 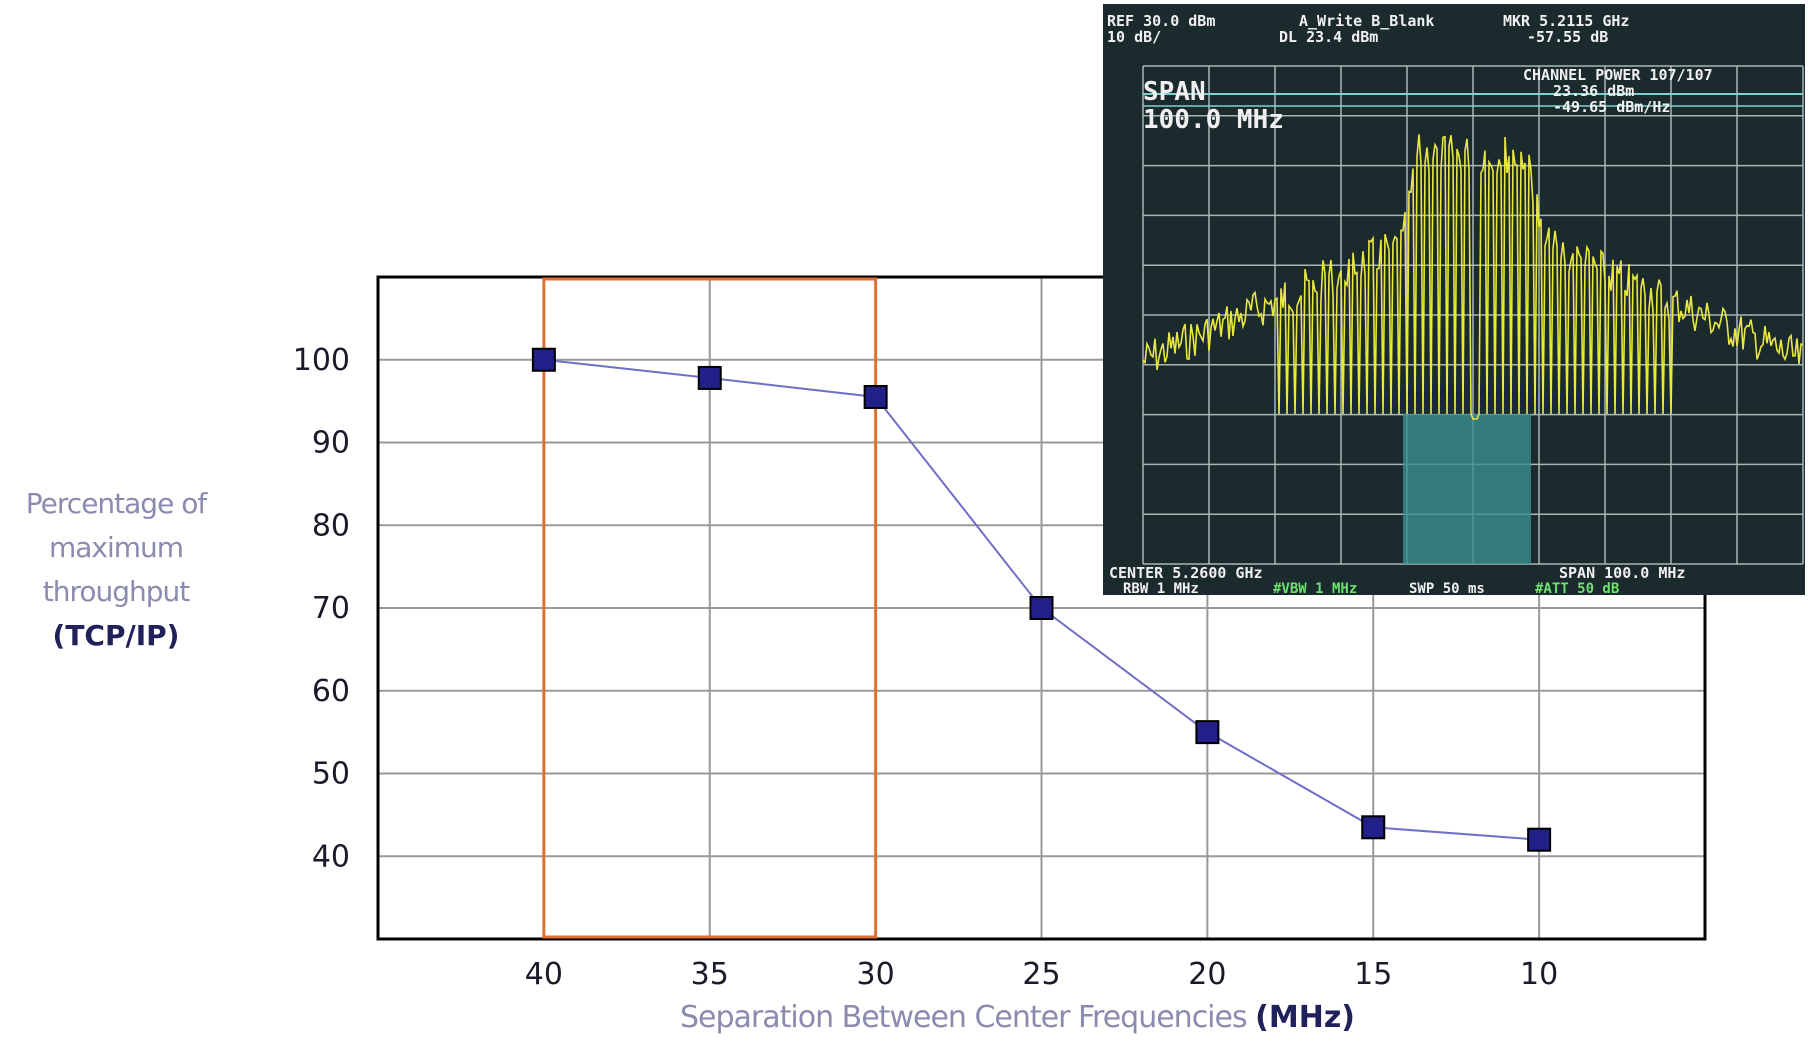 What do you see at coordinates (116, 503) in the screenshot?
I see `y-axis-label-line: Percentage of` at bounding box center [116, 503].